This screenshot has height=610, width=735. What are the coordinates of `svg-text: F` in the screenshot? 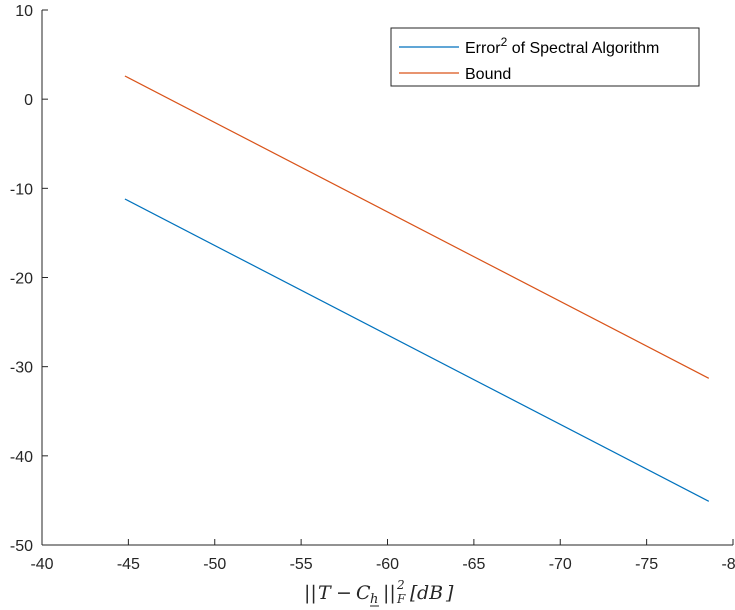 It's located at (401, 599).